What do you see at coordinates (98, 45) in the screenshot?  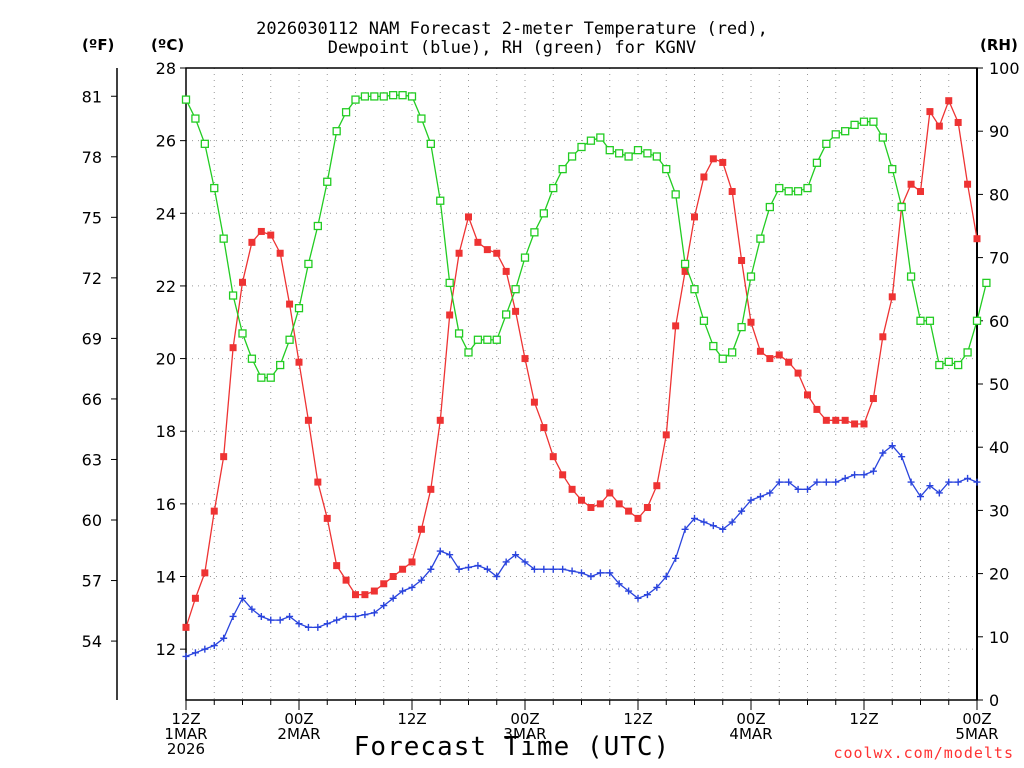 I see `fahrenheit-unit-label: (ºF)` at bounding box center [98, 45].